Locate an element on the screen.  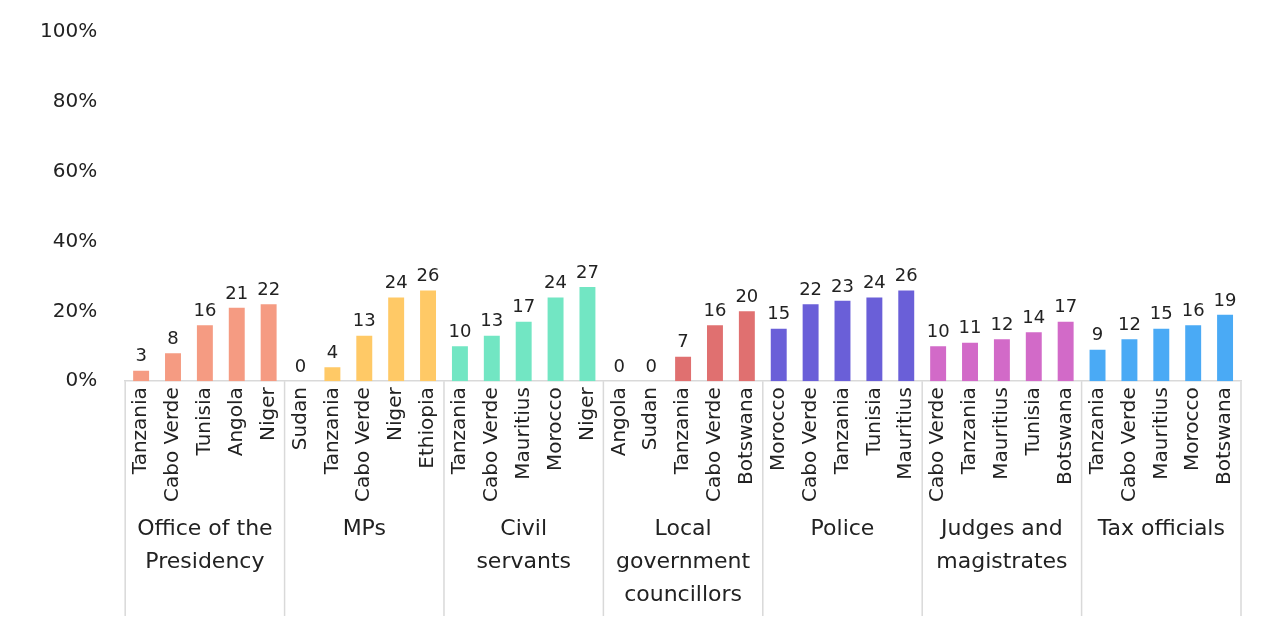
y-tick-label: 40% is located at coordinates (75, 239).